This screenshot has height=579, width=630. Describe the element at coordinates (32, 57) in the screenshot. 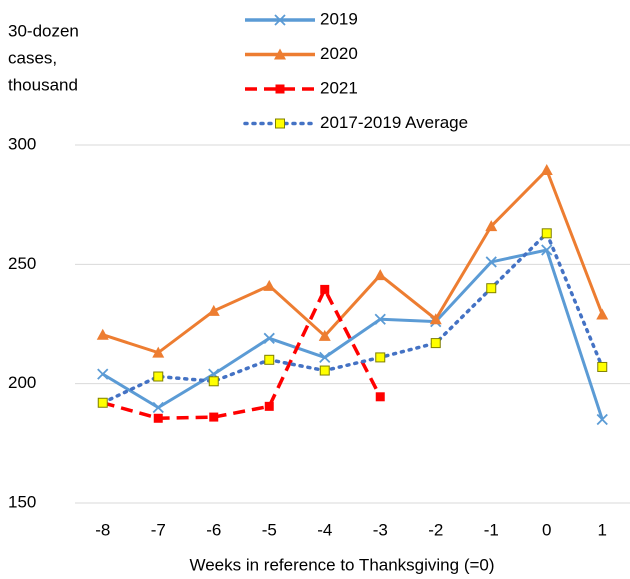

I see `y-axis-label: cases,` at that location.